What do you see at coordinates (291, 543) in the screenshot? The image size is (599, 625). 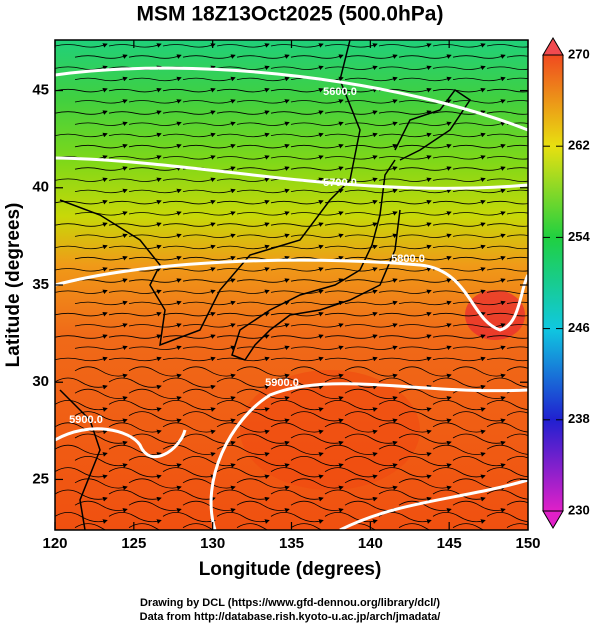 I see `x-tick-label: 135` at bounding box center [291, 543].